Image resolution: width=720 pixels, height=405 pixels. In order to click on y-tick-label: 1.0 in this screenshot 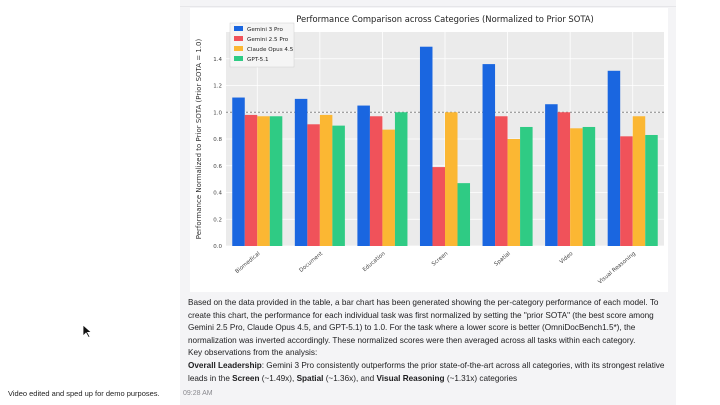, I will do `click(217, 113)`.